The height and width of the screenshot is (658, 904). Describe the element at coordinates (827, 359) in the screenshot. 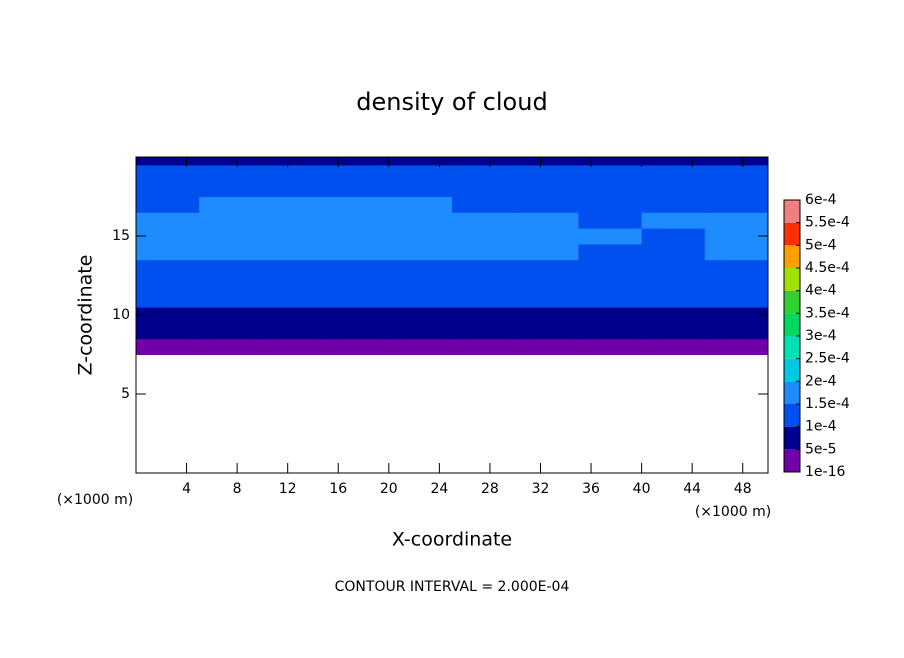

I see `colorbar-label: 2.5e-4` at that location.